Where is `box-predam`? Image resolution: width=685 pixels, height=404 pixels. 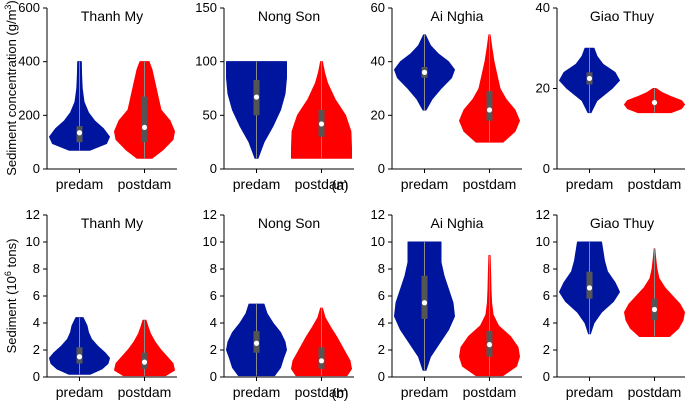 box-predam is located at coordinates (424, 297).